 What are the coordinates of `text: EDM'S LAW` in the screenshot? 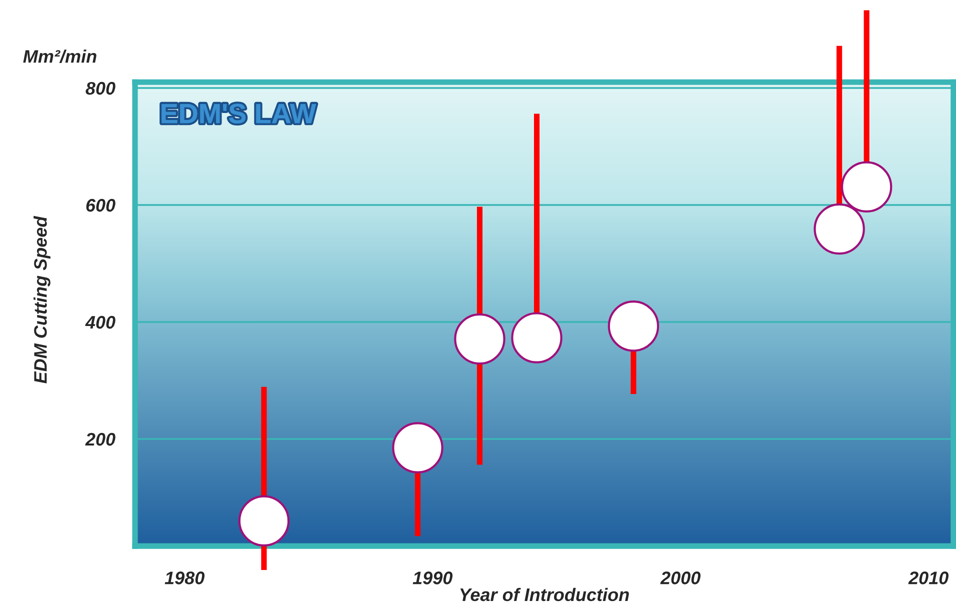 It's located at (239, 114).